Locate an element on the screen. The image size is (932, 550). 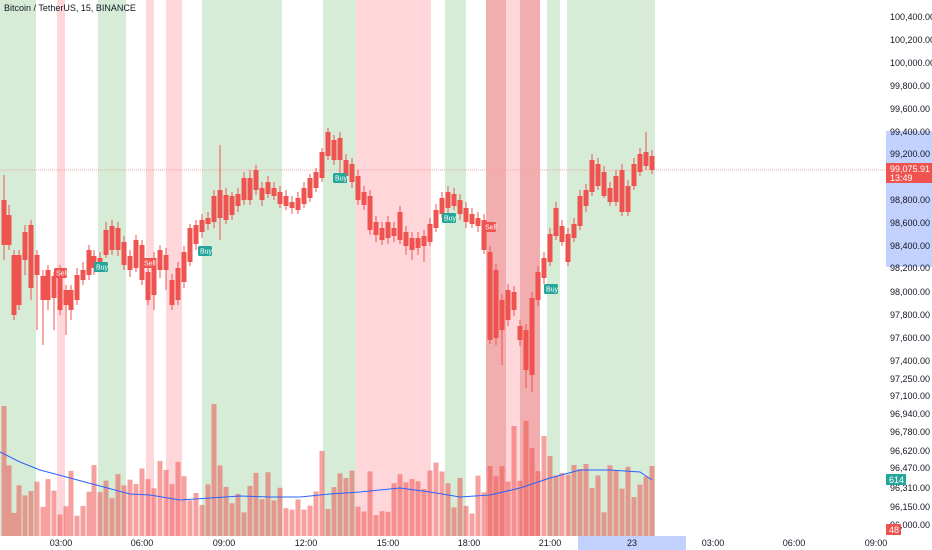
price-tick: 97,800.00 is located at coordinates (910, 315).